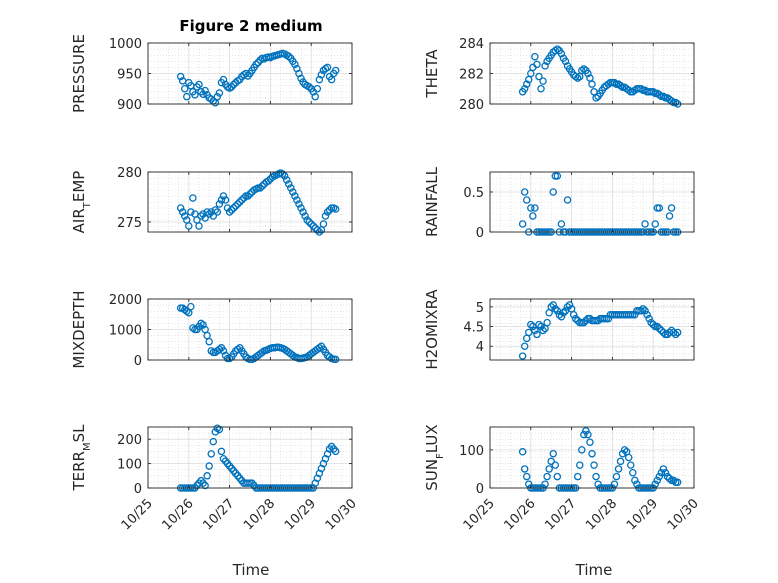 The height and width of the screenshot is (583, 778). What do you see at coordinates (211, 201) in the screenshot?
I see `subplot-air_temp: 275 280 AIRTEMP` at bounding box center [211, 201].